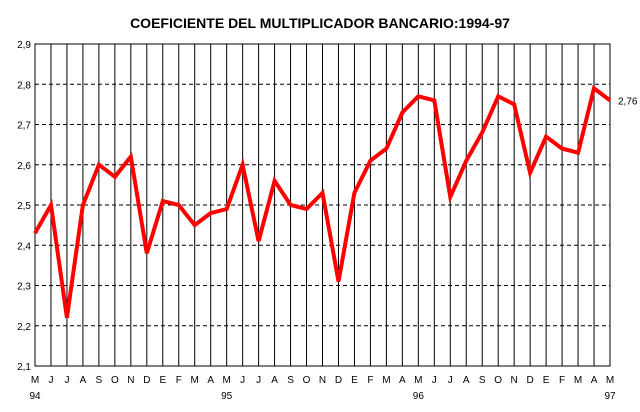 This screenshot has width=640, height=412. Describe the element at coordinates (24, 327) in the screenshot. I see `y-tick-label: 2,2` at that location.